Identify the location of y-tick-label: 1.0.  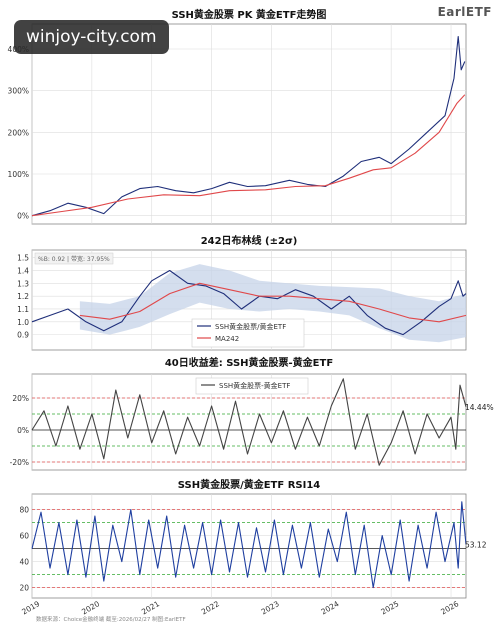
(23, 322).